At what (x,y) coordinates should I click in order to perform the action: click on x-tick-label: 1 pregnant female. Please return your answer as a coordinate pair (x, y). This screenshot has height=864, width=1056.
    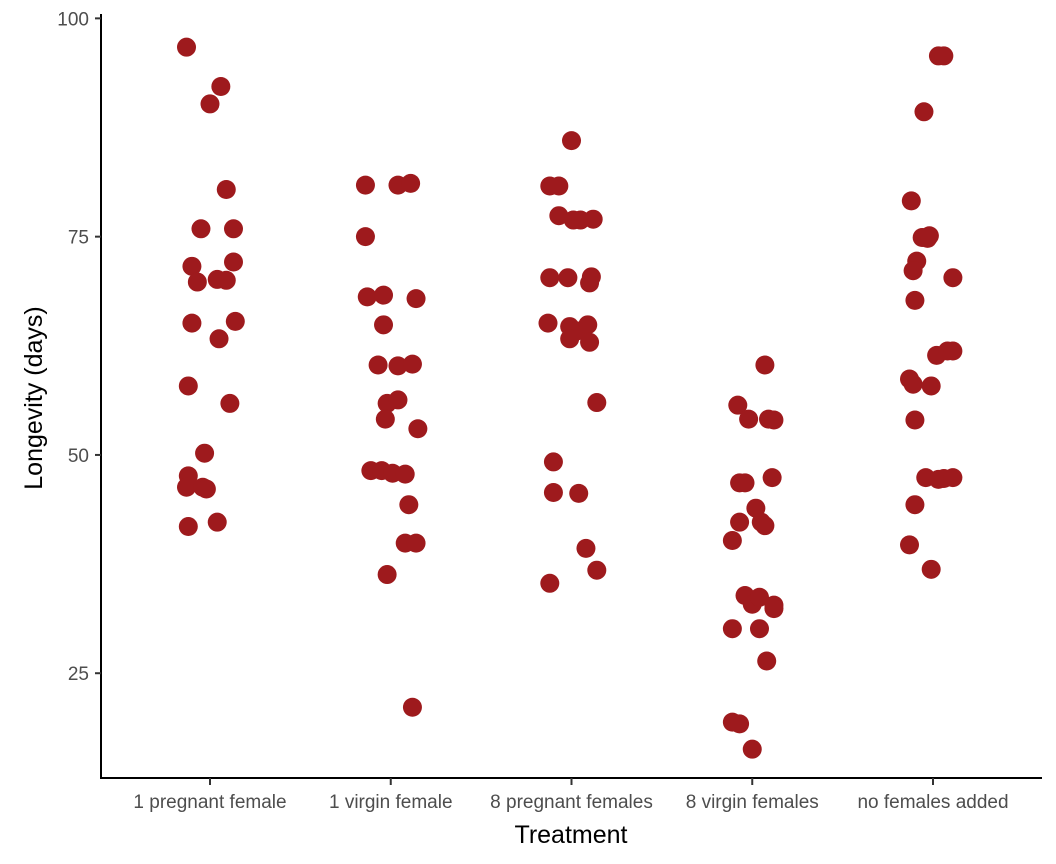
    Looking at the image, I should click on (209, 802).